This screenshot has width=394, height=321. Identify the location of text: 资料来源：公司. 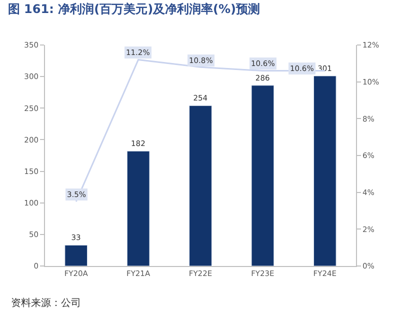
(46, 303).